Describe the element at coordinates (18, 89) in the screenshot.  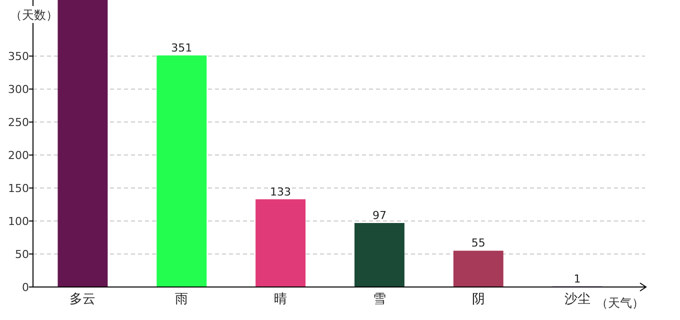
I see `y-tick-label: 300` at that location.